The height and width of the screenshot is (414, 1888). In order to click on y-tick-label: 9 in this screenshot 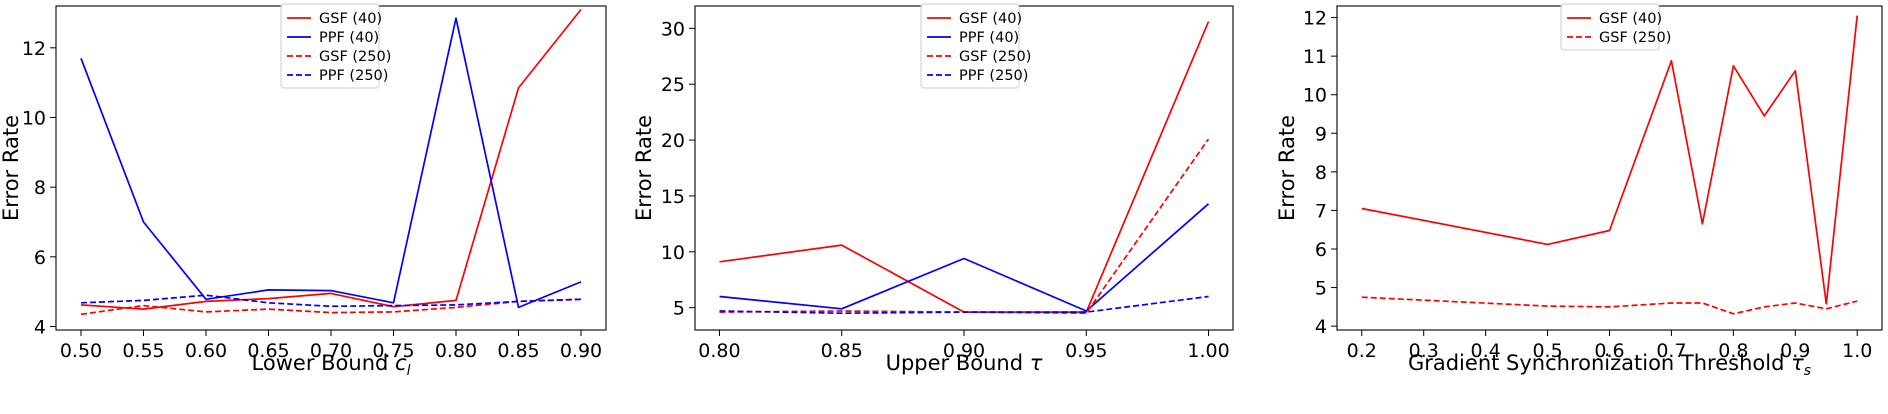, I will do `click(1321, 134)`.